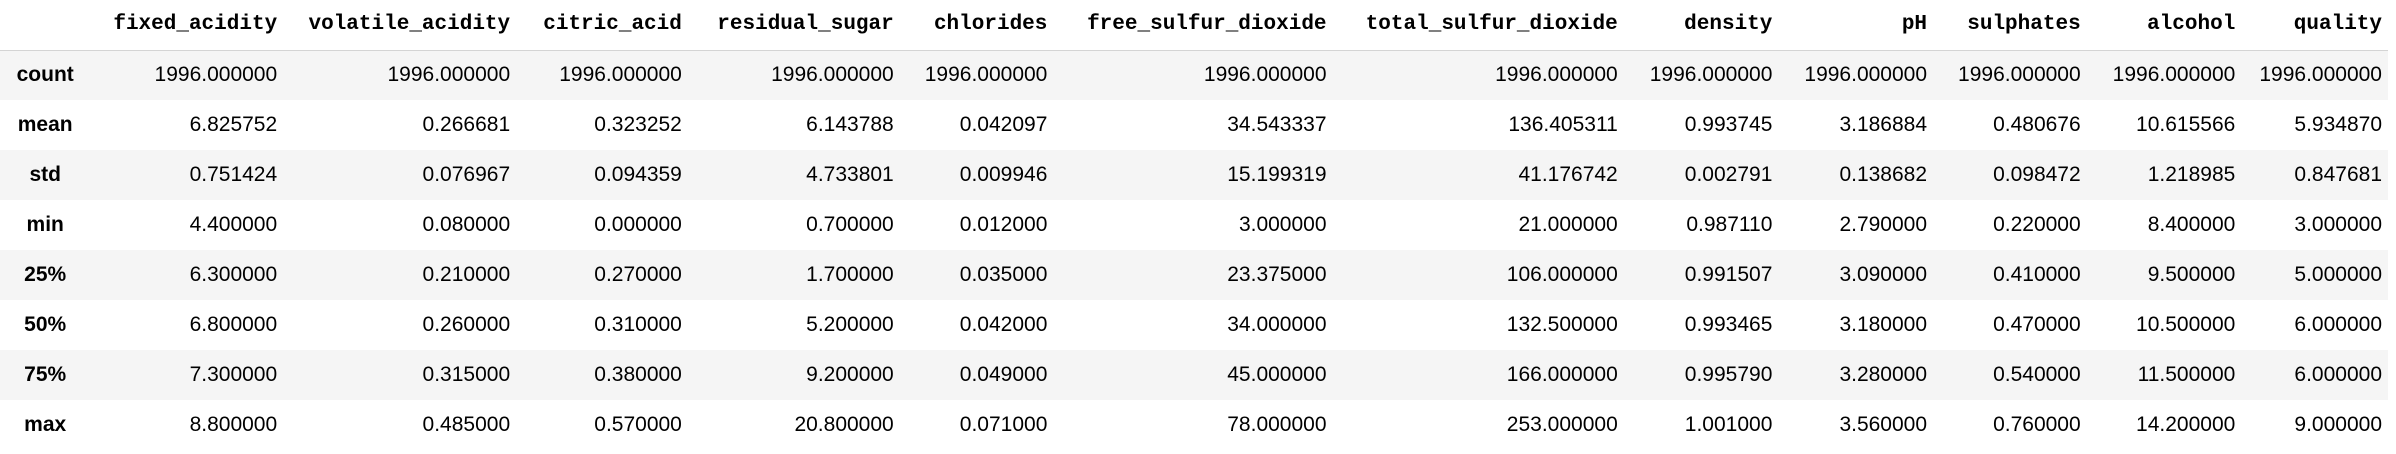 The height and width of the screenshot is (454, 2396). Describe the element at coordinates (1728, 324) in the screenshot. I see `table-cell: 0.993465` at that location.